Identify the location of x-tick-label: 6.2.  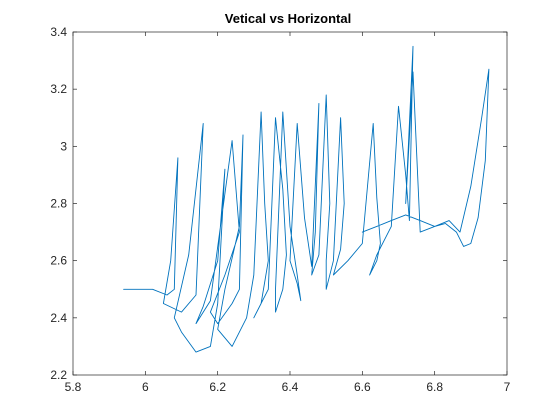
(217, 387).